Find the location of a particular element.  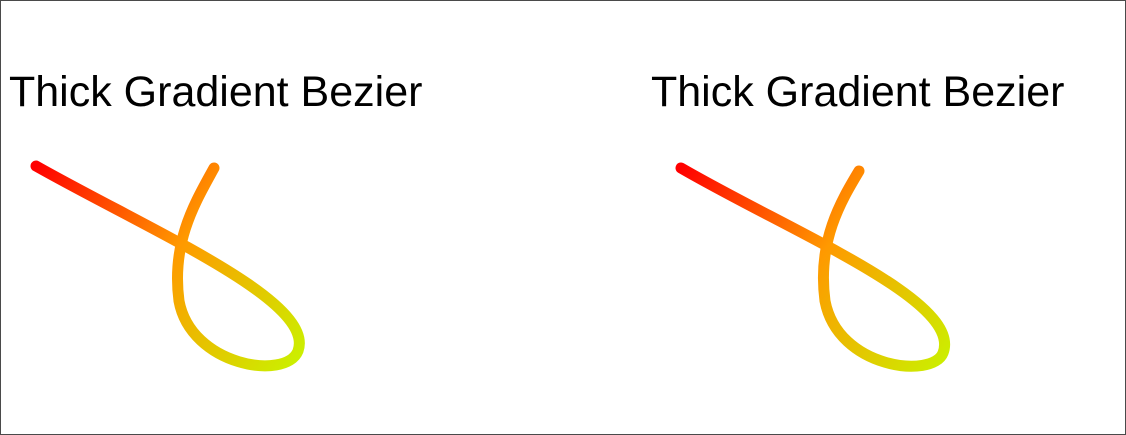

left-bezier-curve is located at coordinates (167, 266).